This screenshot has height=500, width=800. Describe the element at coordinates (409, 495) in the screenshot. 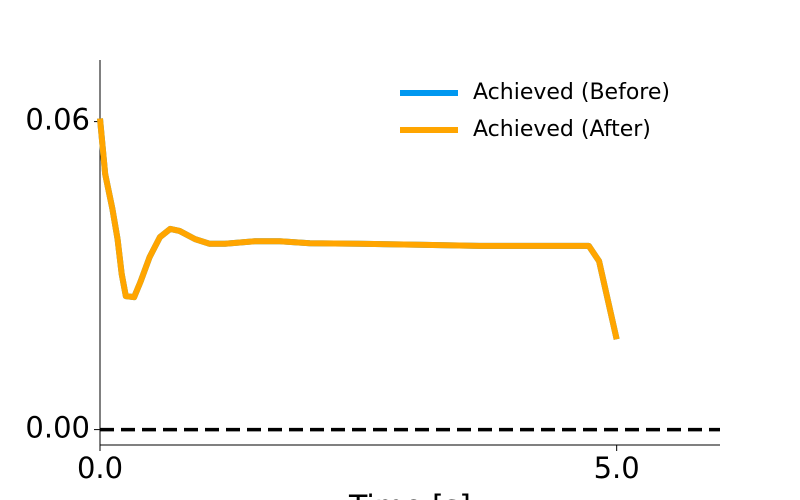

I see `x-axis-label: Time [s]` at that location.